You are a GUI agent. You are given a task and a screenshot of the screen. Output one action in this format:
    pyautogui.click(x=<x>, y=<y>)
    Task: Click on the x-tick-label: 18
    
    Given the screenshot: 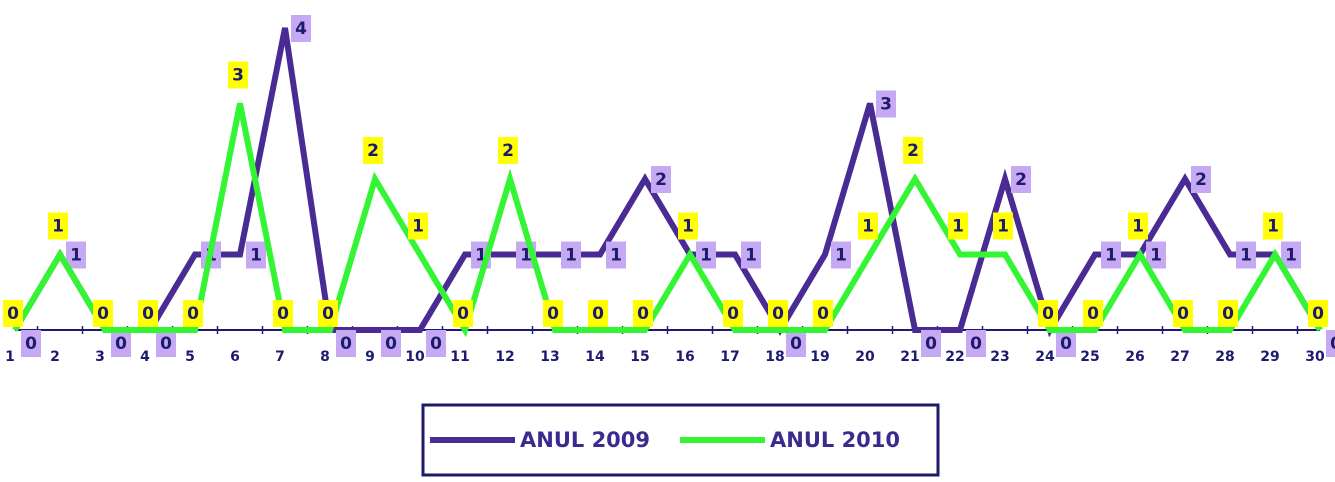 What is the action you would take?
    pyautogui.click(x=774, y=357)
    